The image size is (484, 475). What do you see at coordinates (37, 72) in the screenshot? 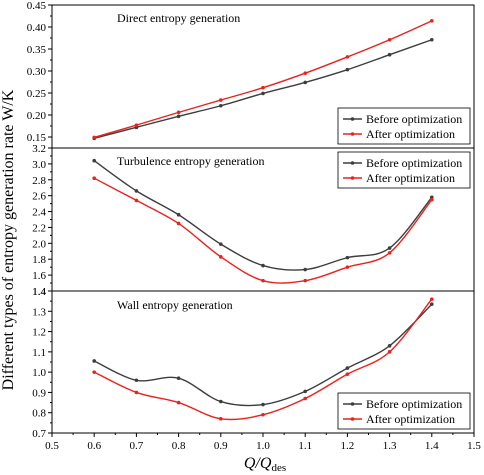
I see `y-tick-label: 0.30` at bounding box center [37, 72].